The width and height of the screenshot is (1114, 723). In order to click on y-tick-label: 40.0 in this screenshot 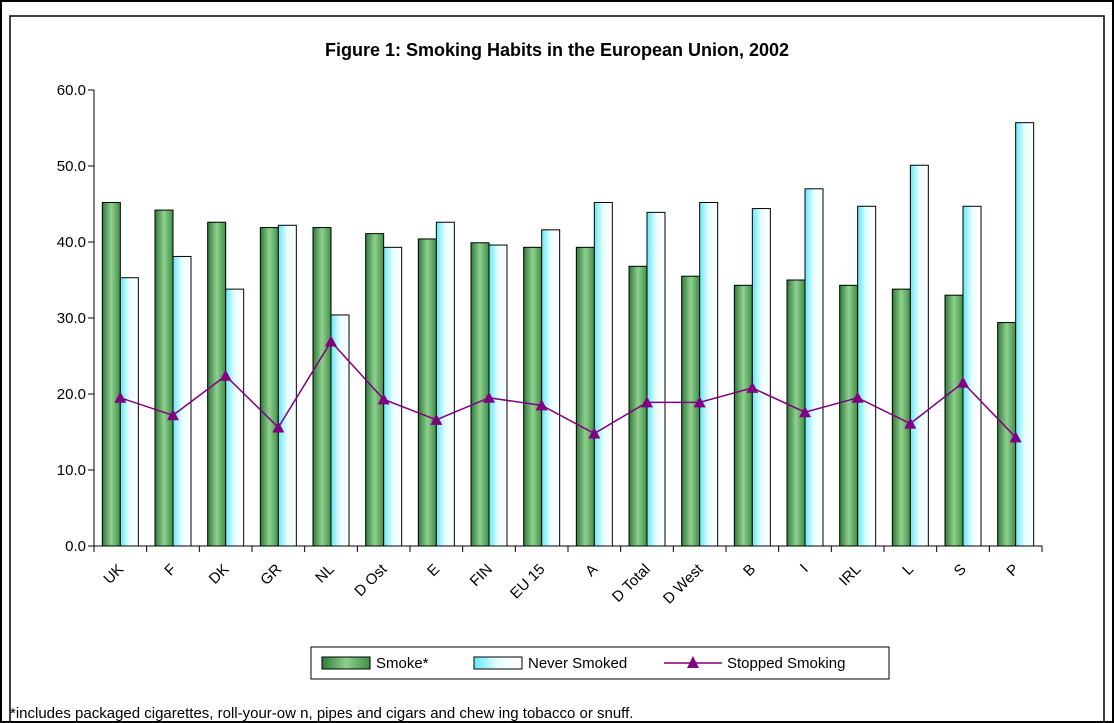, I will do `click(71, 242)`.